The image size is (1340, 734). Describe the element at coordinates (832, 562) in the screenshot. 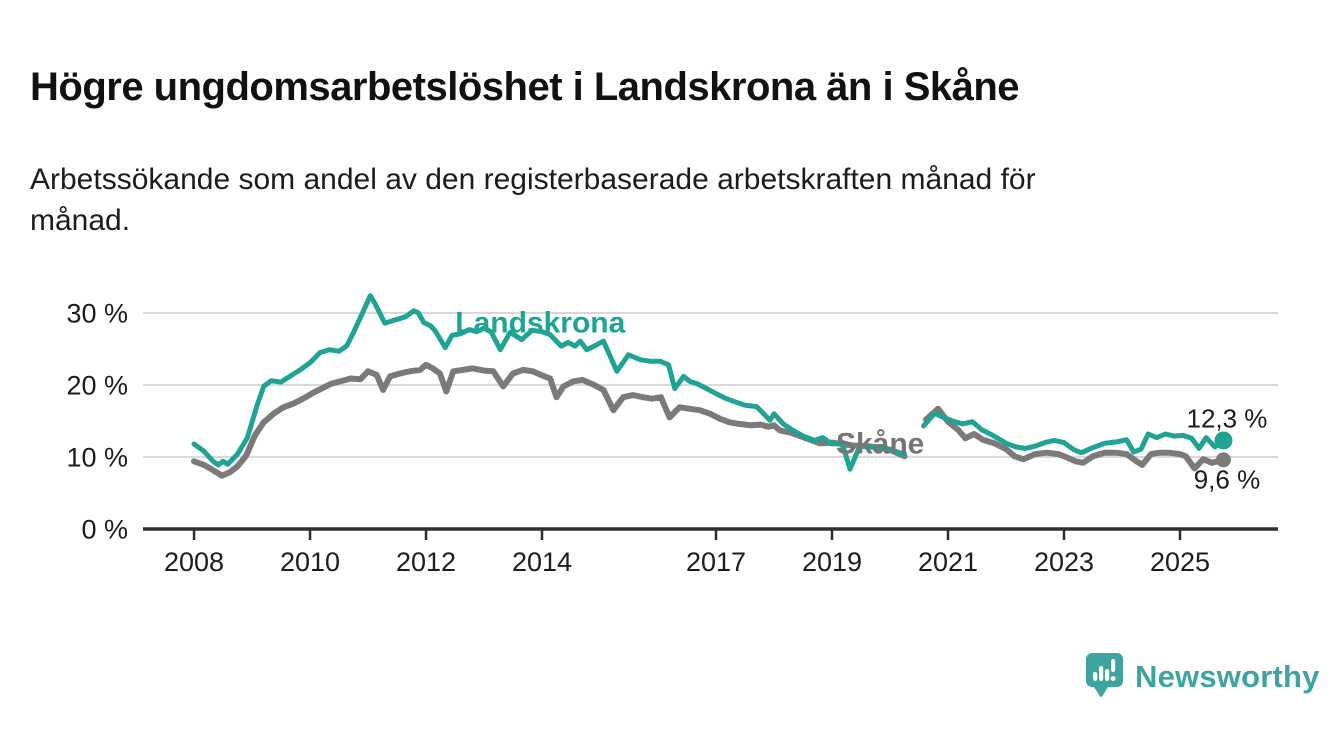

I see `x-tick-label: 2019` at that location.